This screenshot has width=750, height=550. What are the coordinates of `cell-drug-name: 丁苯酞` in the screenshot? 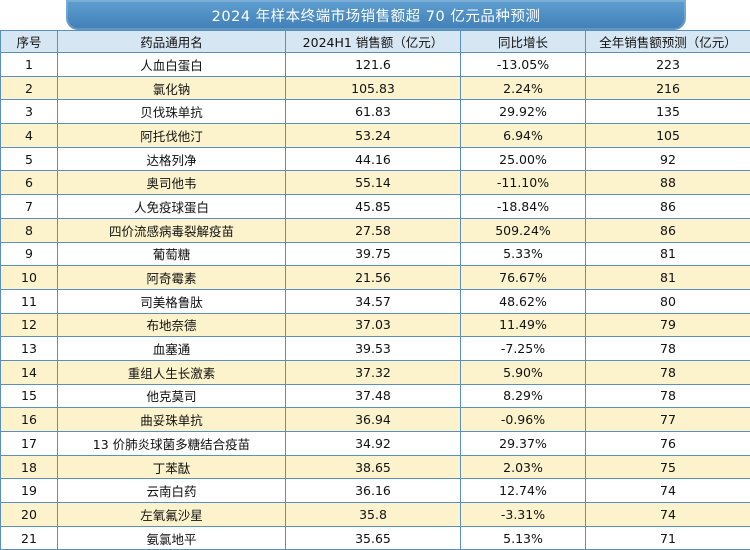 It's located at (172, 467).